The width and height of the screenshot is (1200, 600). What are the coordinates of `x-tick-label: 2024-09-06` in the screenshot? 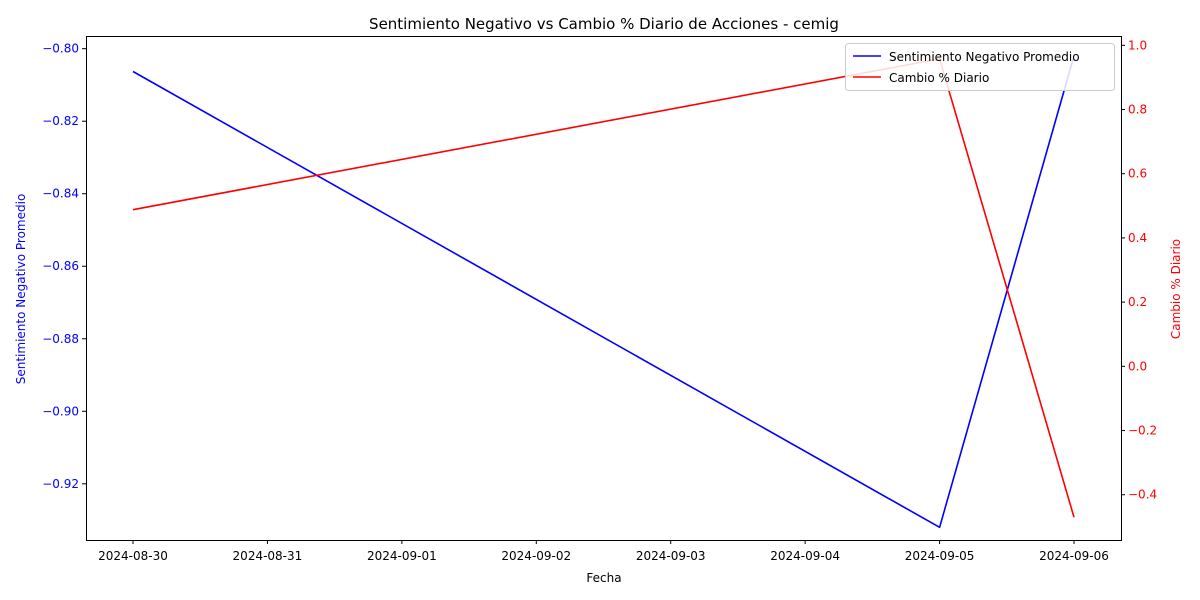 It's located at (1074, 556).